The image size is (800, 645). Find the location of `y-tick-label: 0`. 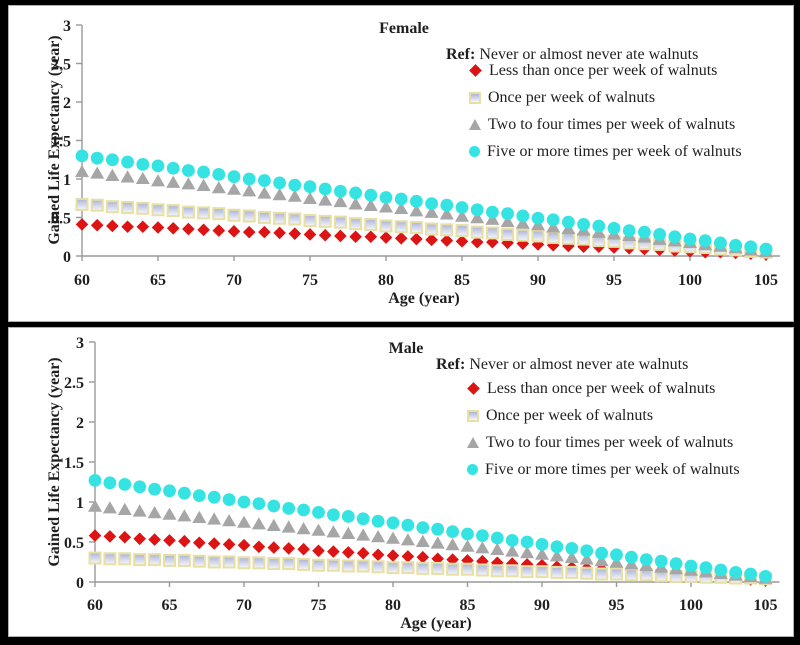

y-tick-label: 0 is located at coordinates (80, 583).